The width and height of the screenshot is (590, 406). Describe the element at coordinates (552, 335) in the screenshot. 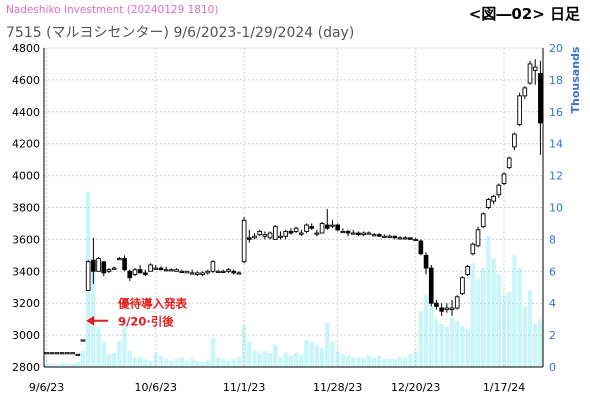

I see `volume-tick-label: 2` at that location.